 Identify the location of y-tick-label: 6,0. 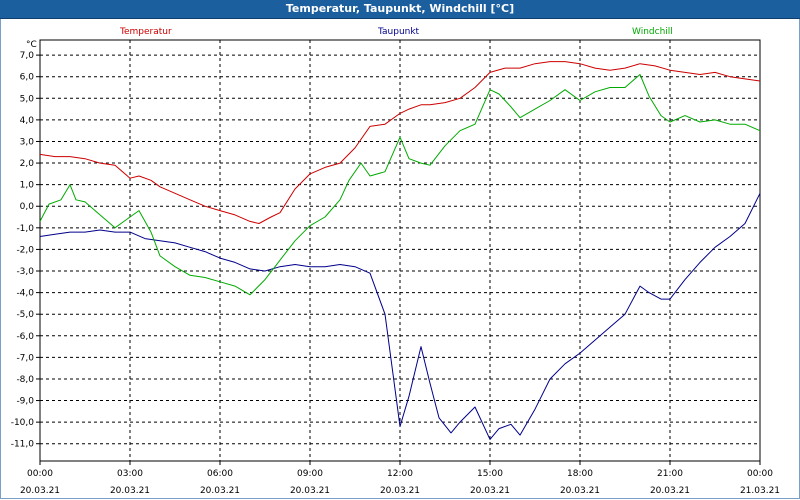
(27, 78).